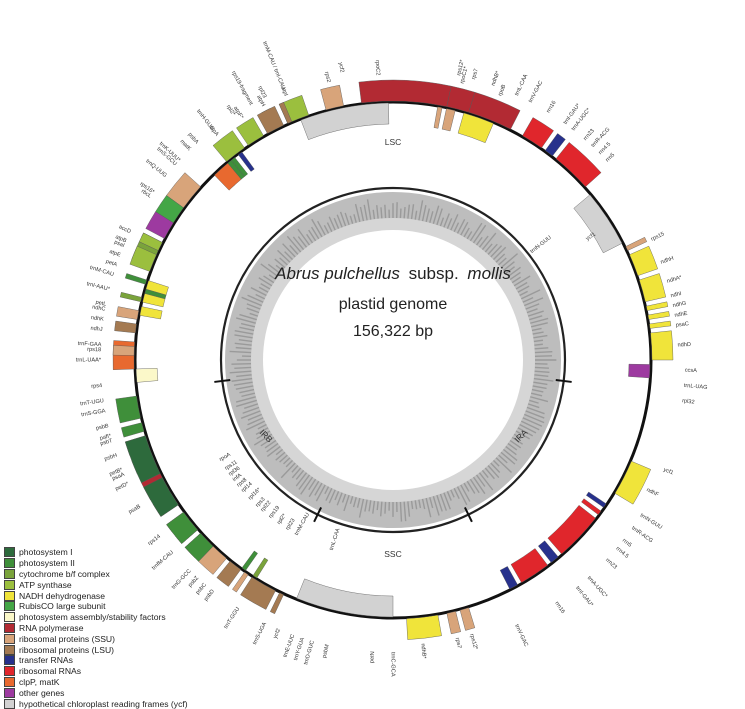 The image size is (745, 709). I want to click on legend-label: ribosomal proteins (LSU), so click(66, 650).